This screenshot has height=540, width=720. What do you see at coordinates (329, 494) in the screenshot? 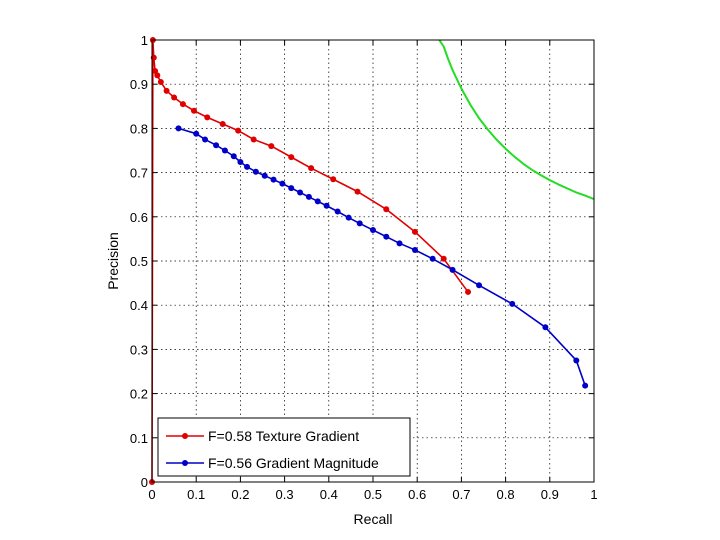
I see `x-tick-label: 0.4` at bounding box center [329, 494].